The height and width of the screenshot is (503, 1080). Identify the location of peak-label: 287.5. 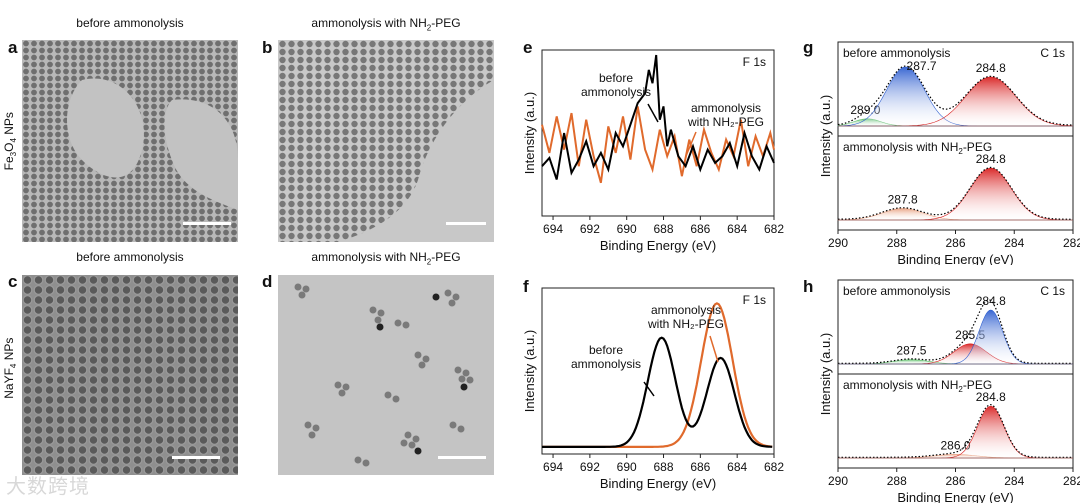
(911, 351).